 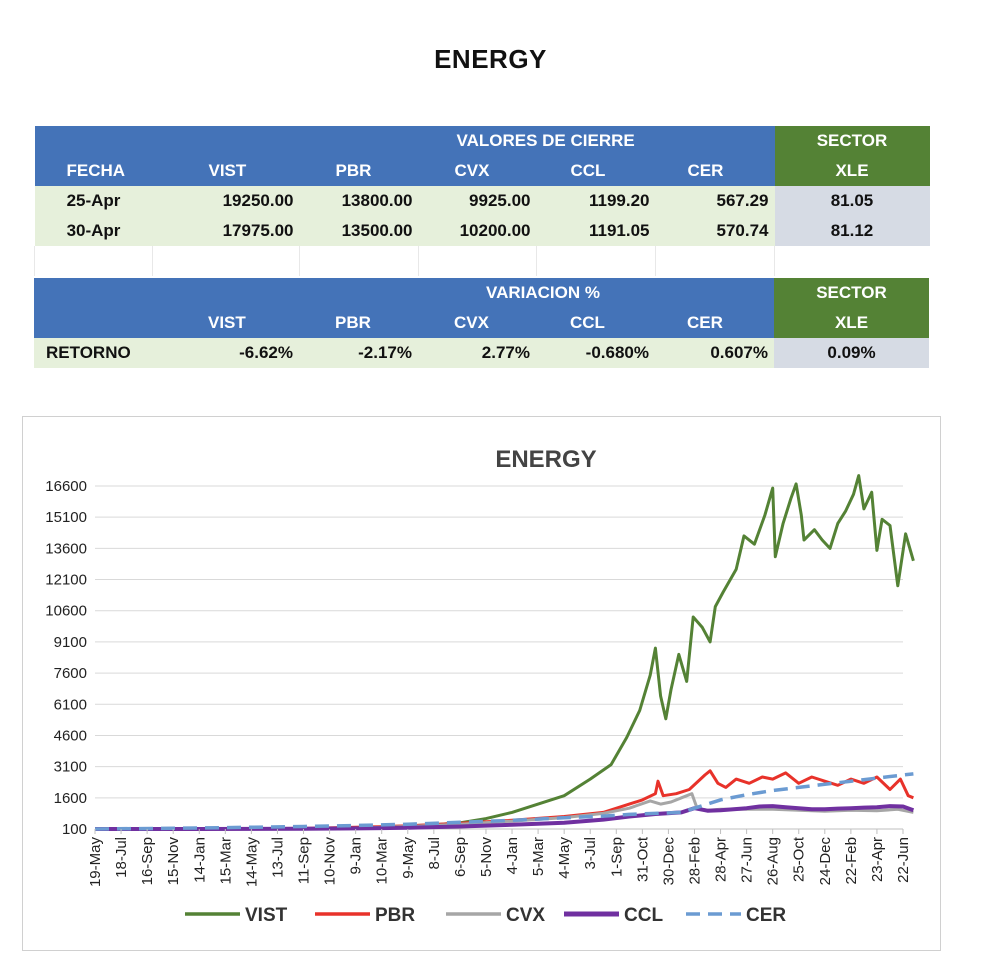 What do you see at coordinates (477, 231) in the screenshot?
I see `value-cvx: 10200.00` at bounding box center [477, 231].